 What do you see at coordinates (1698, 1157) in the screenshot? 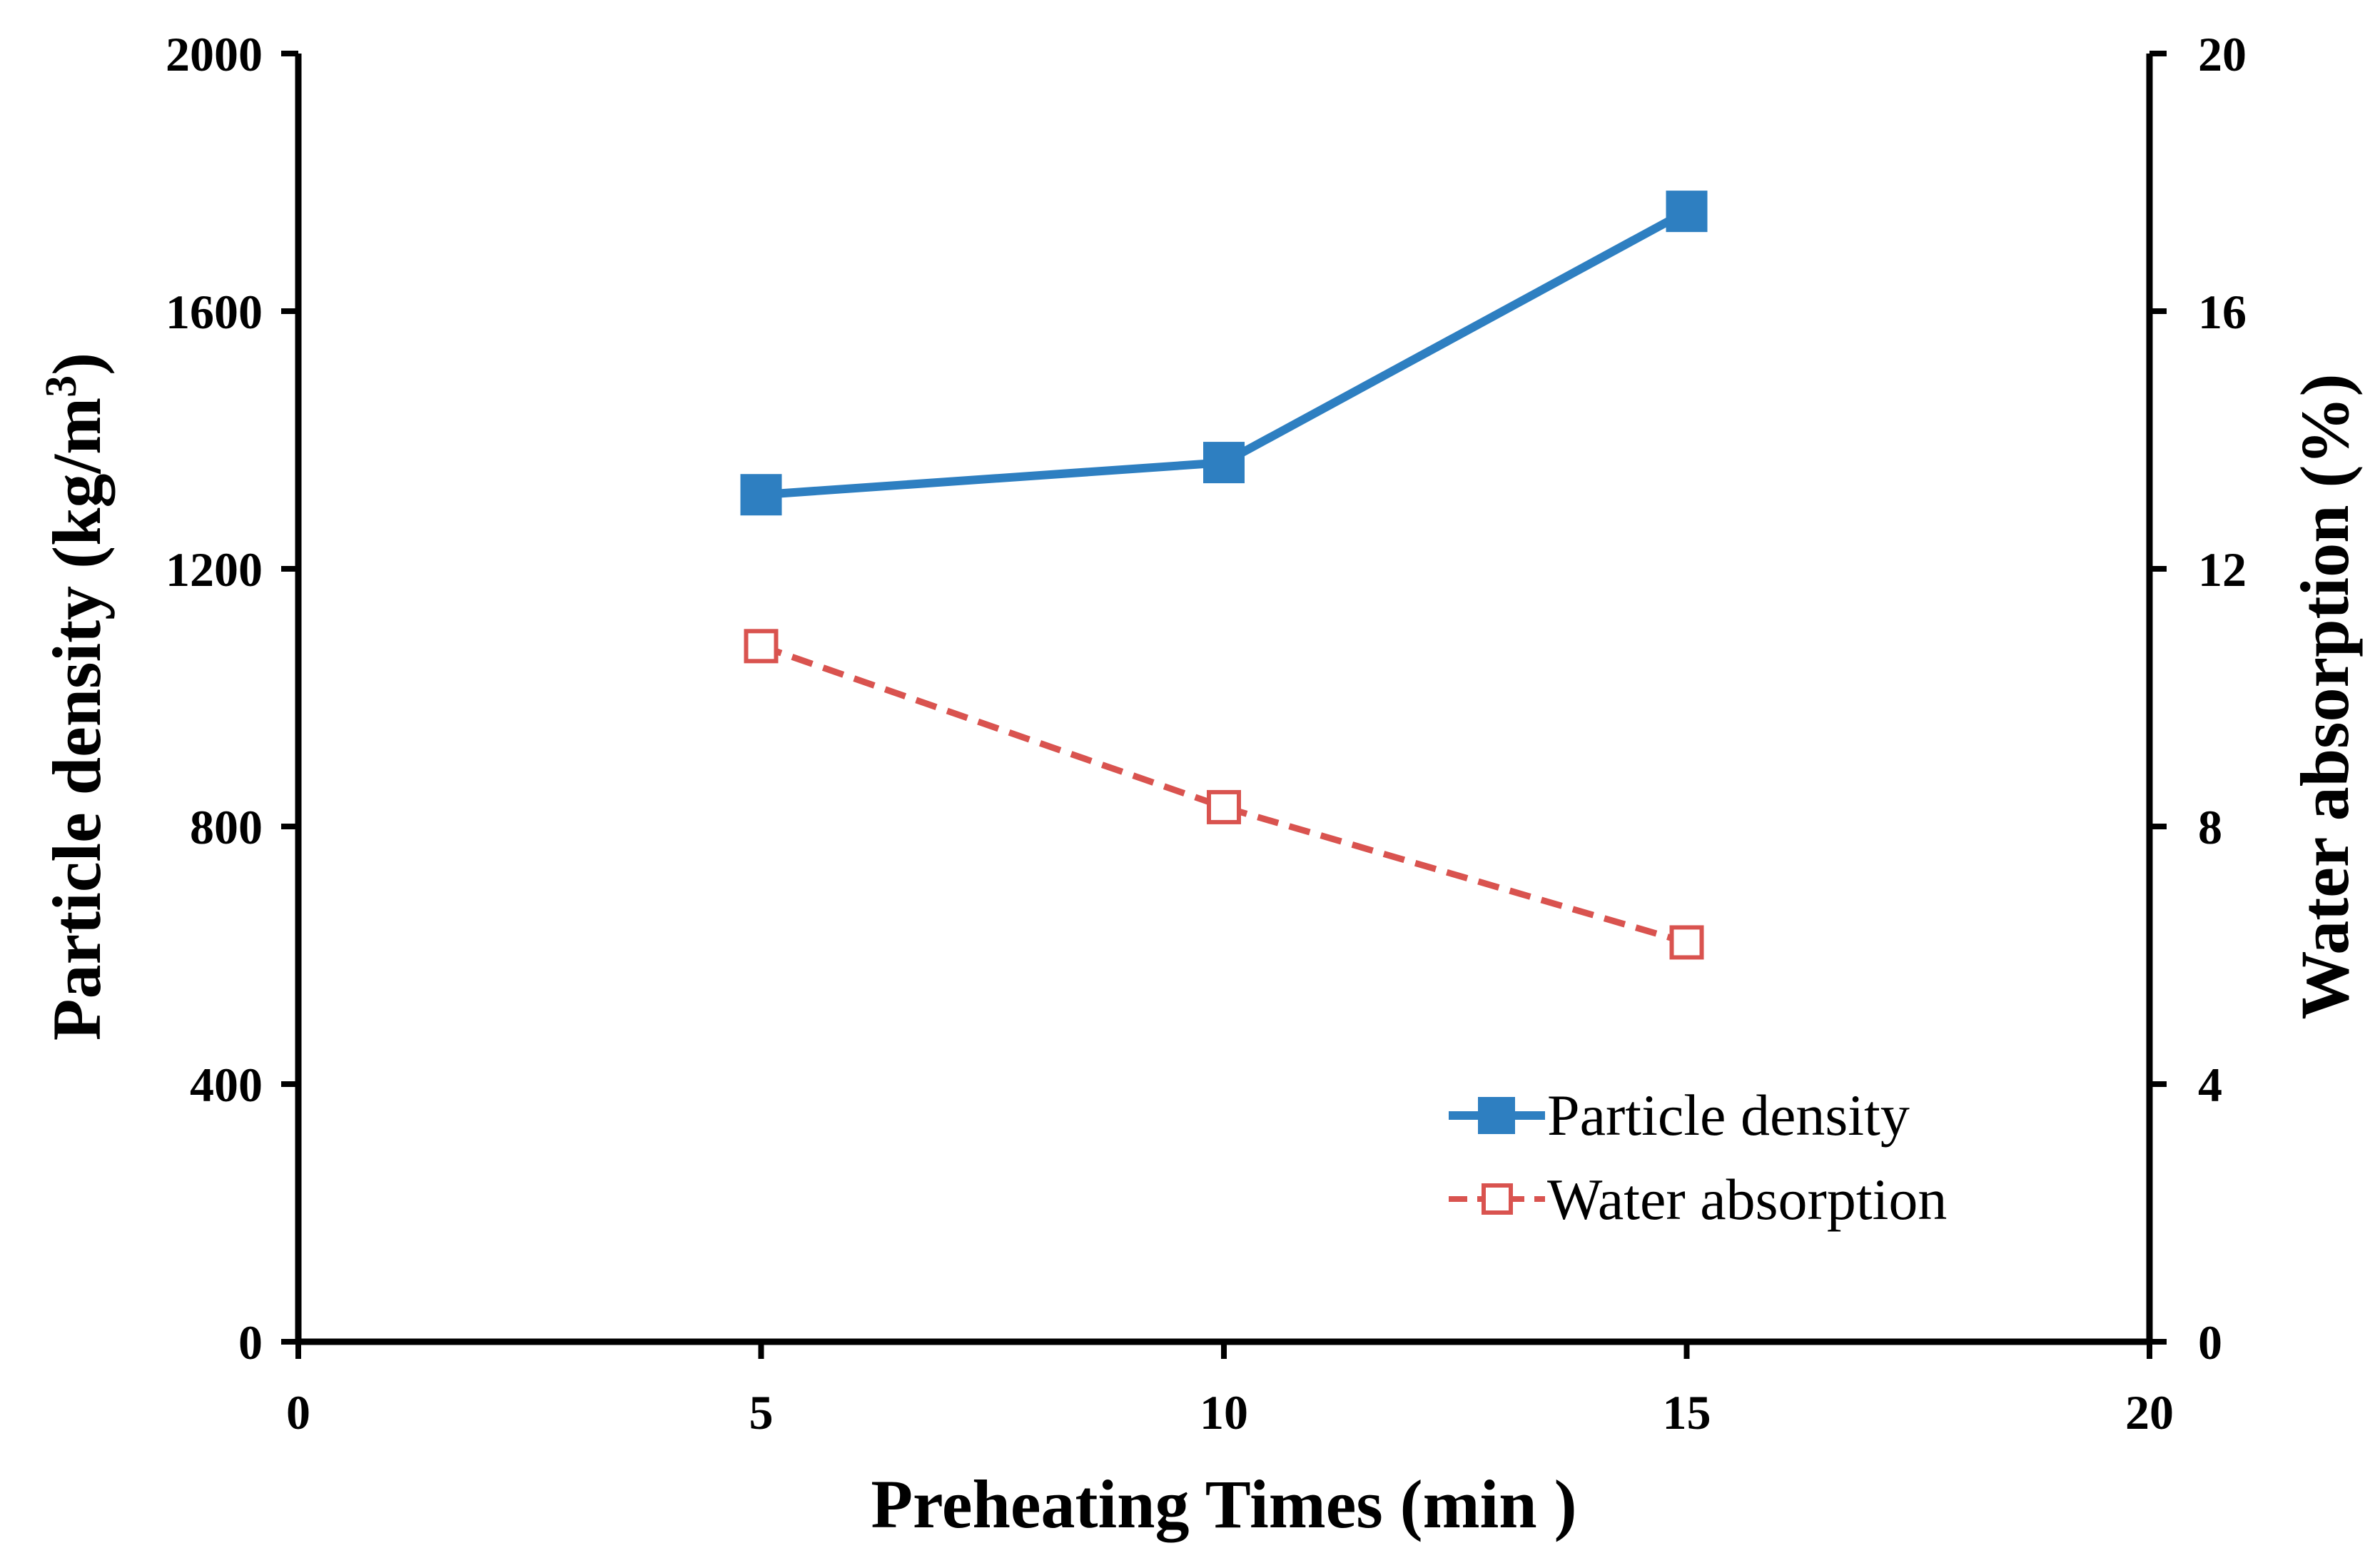
I see `legend: Particle density Water absorption` at bounding box center [1698, 1157].